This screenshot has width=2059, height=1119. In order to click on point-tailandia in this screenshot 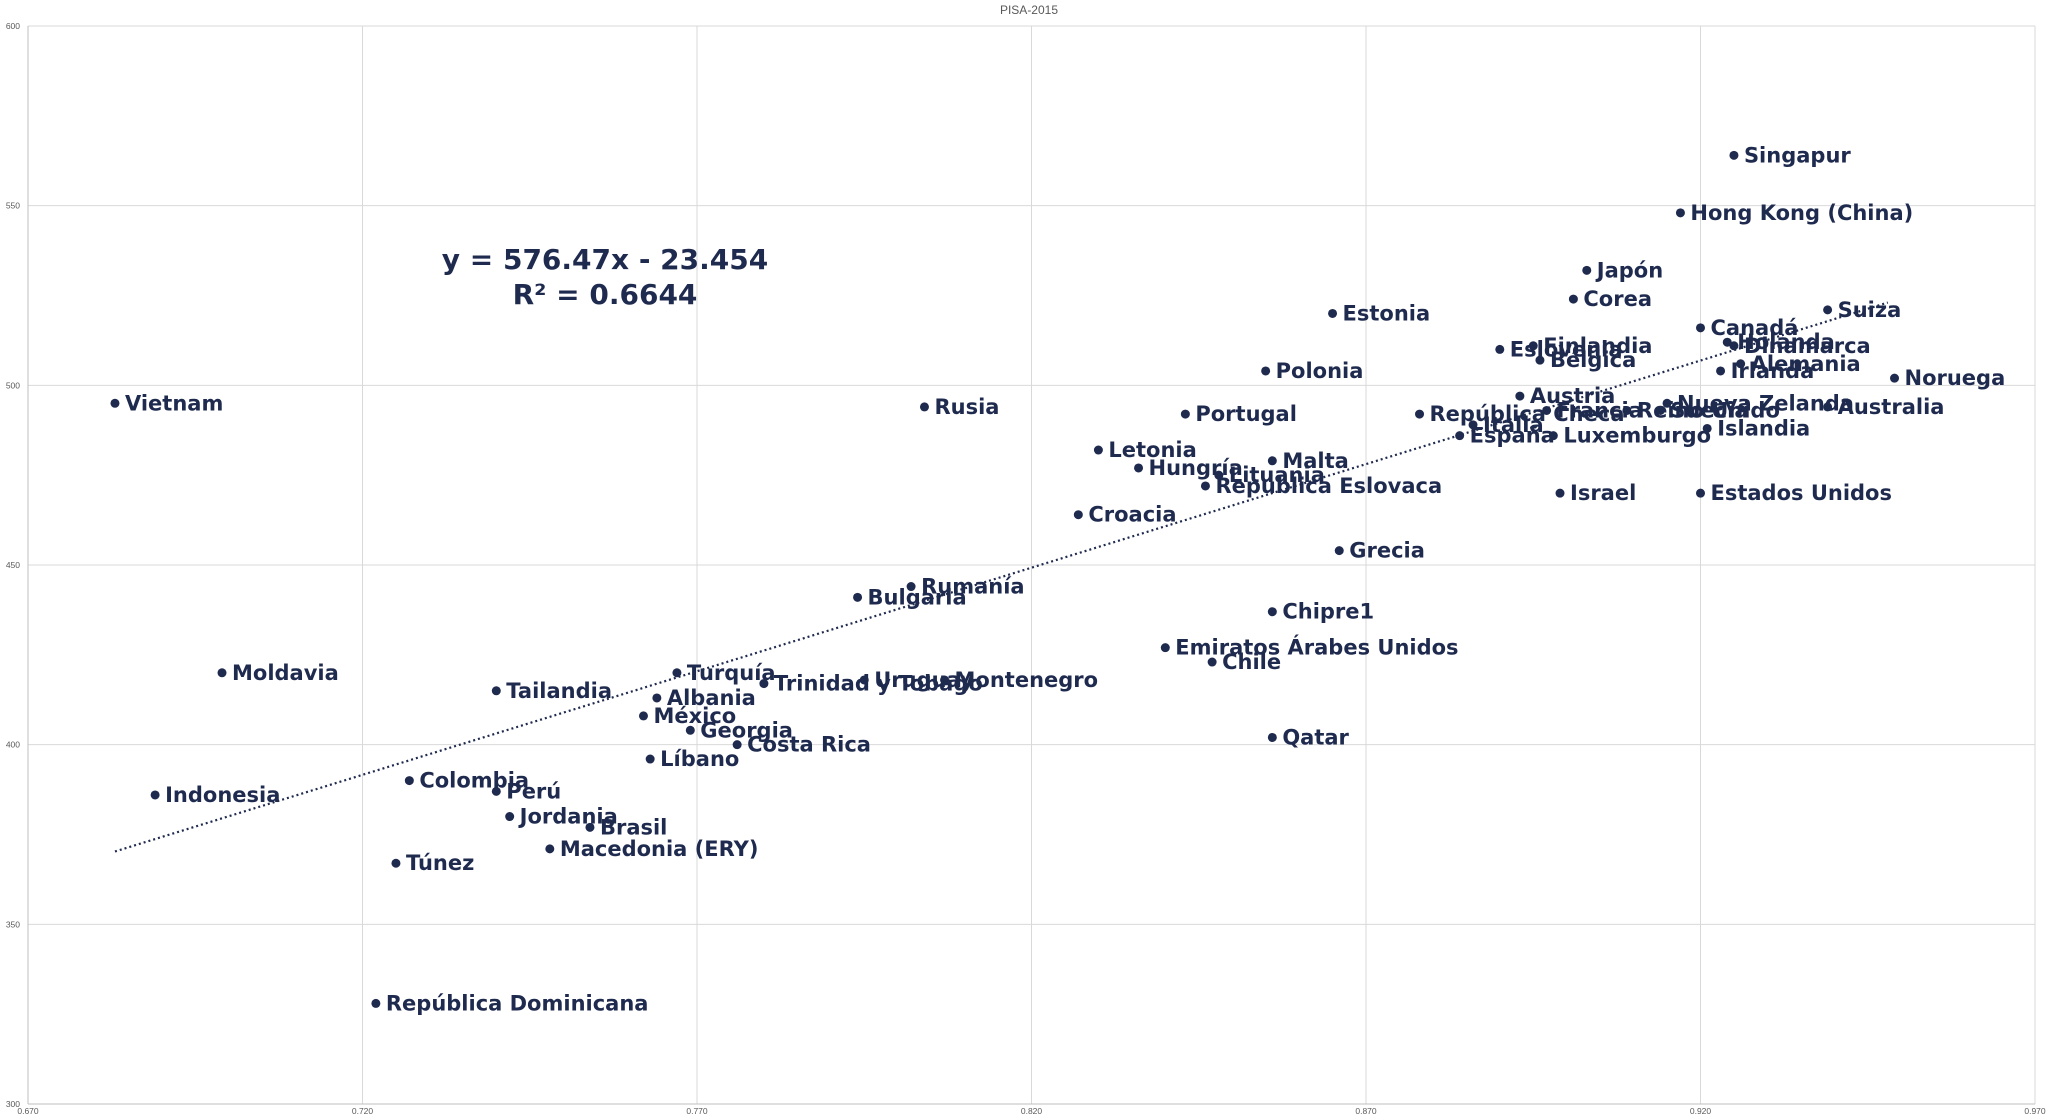, I will do `click(496, 691)`.